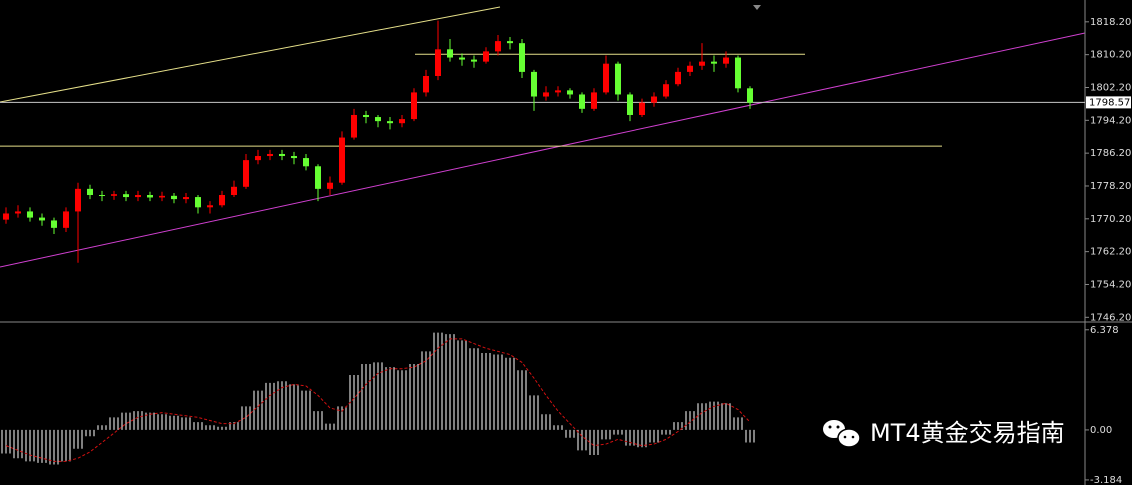 Image resolution: width=1132 pixels, height=485 pixels. I want to click on trend-line, so click(250, 54).